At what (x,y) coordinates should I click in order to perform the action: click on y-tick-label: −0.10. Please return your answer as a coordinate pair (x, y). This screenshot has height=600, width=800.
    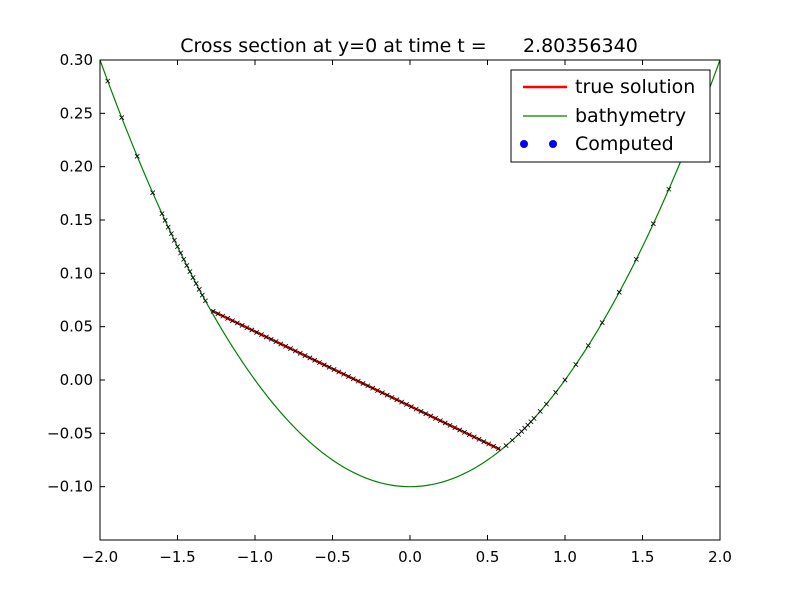
    Looking at the image, I should click on (70, 487).